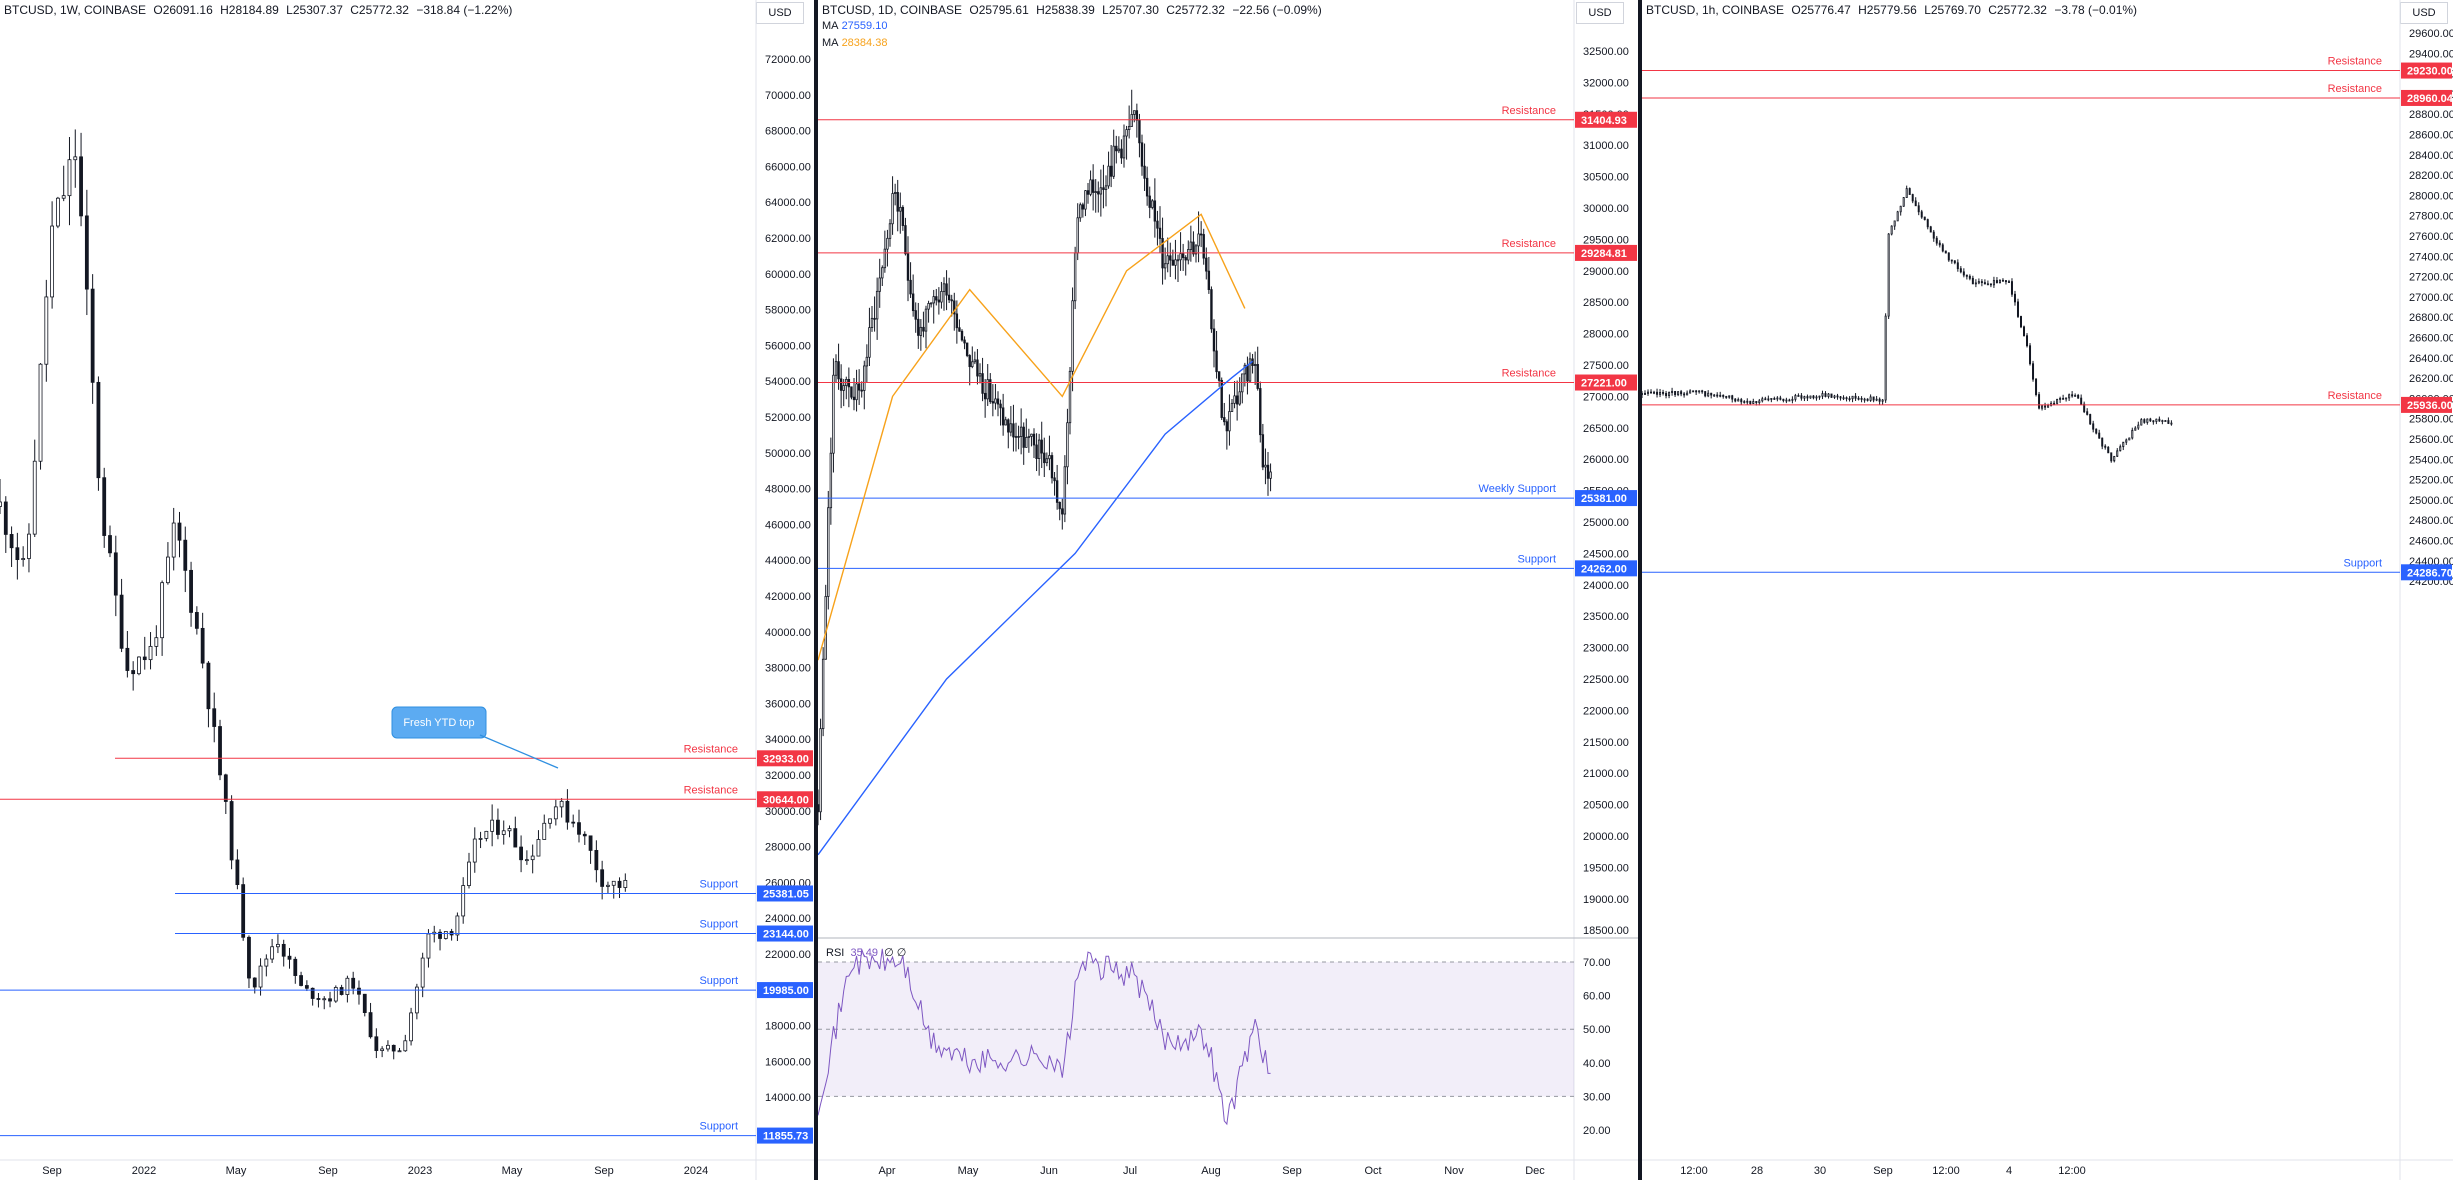 This screenshot has height=1180, width=2453. Describe the element at coordinates (786, 991) in the screenshot. I see `price-tag-label: 19985.00` at that location.